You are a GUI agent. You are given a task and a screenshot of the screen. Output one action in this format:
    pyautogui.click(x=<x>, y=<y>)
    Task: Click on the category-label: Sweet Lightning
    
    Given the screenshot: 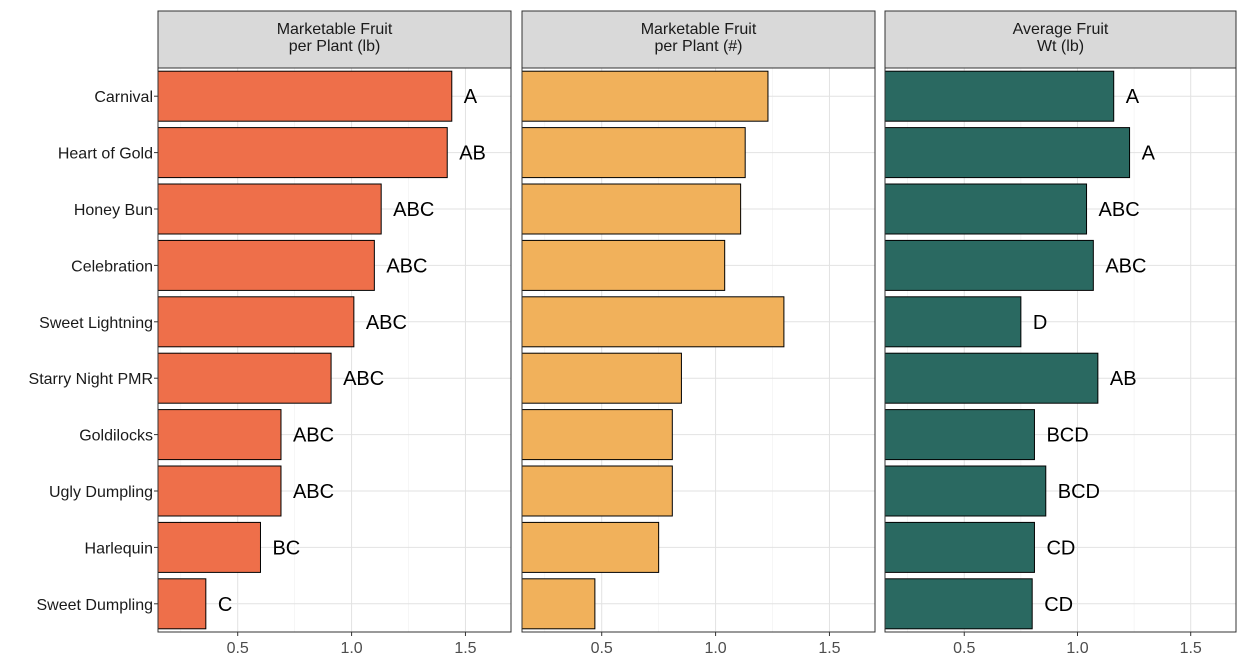 What is the action you would take?
    pyautogui.click(x=96, y=323)
    